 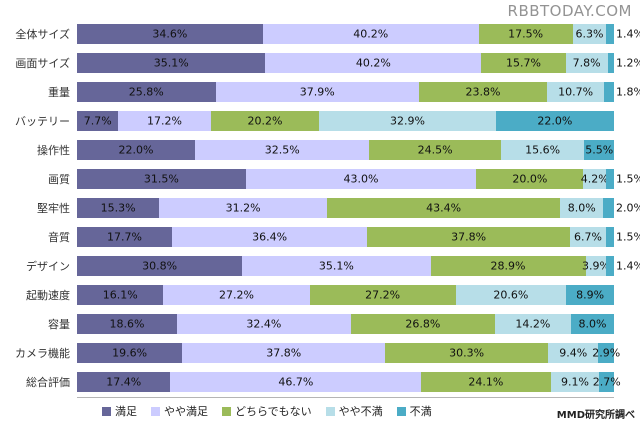 I want to click on data-label: 15.7%, so click(x=523, y=62).